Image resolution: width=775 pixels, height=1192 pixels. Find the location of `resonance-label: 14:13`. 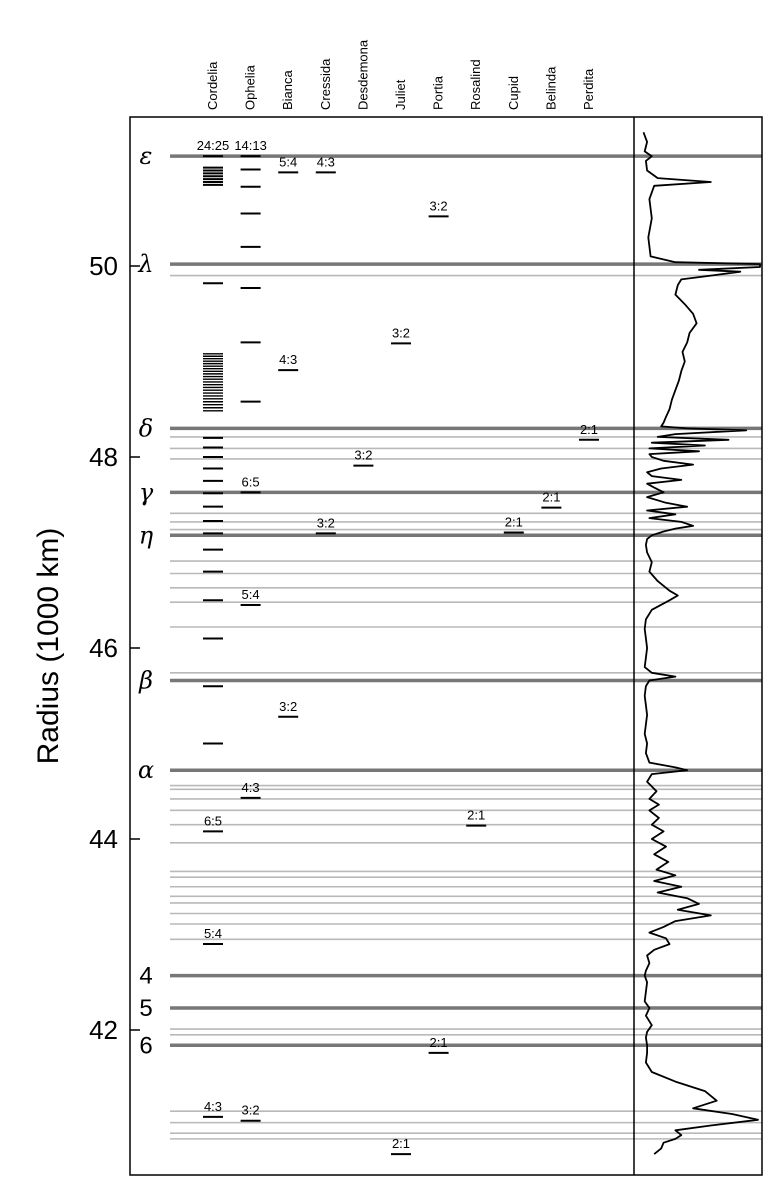

resonance-label: 14:13 is located at coordinates (250, 145).